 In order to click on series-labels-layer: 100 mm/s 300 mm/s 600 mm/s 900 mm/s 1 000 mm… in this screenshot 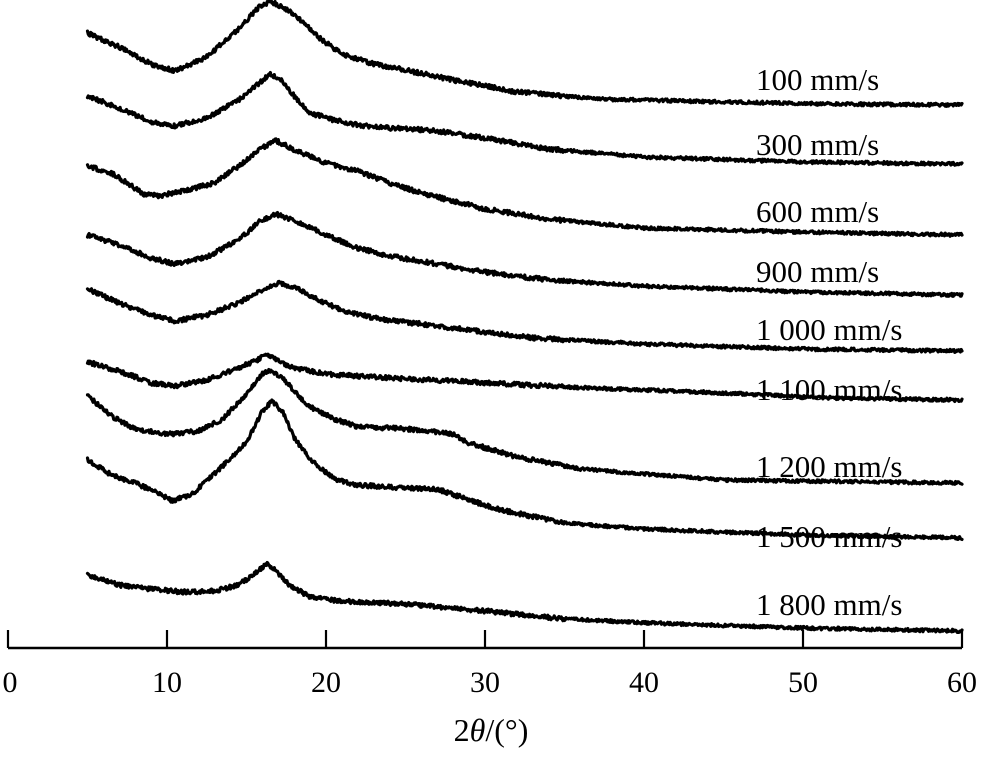, I will do `click(829, 342)`.